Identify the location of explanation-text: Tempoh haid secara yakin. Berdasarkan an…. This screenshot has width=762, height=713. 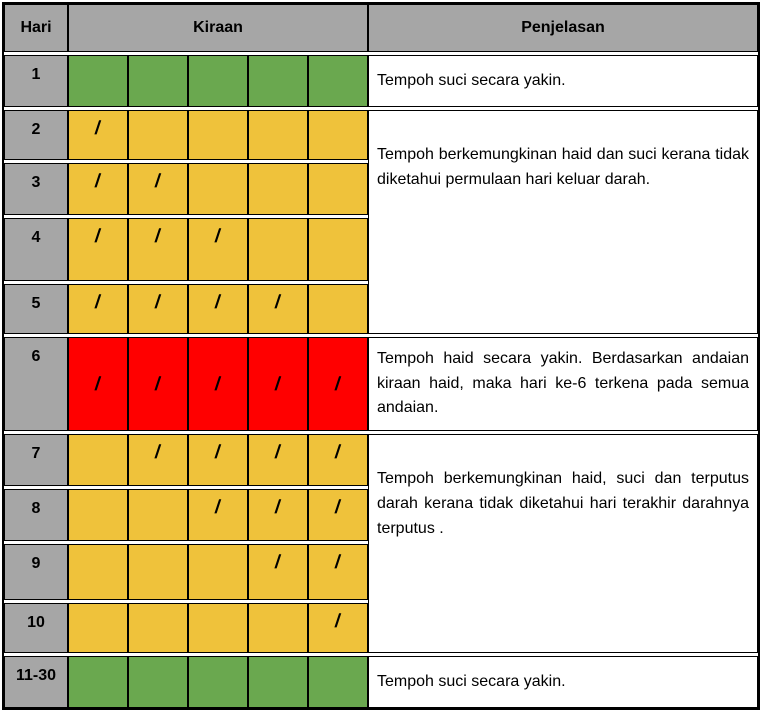
(563, 383).